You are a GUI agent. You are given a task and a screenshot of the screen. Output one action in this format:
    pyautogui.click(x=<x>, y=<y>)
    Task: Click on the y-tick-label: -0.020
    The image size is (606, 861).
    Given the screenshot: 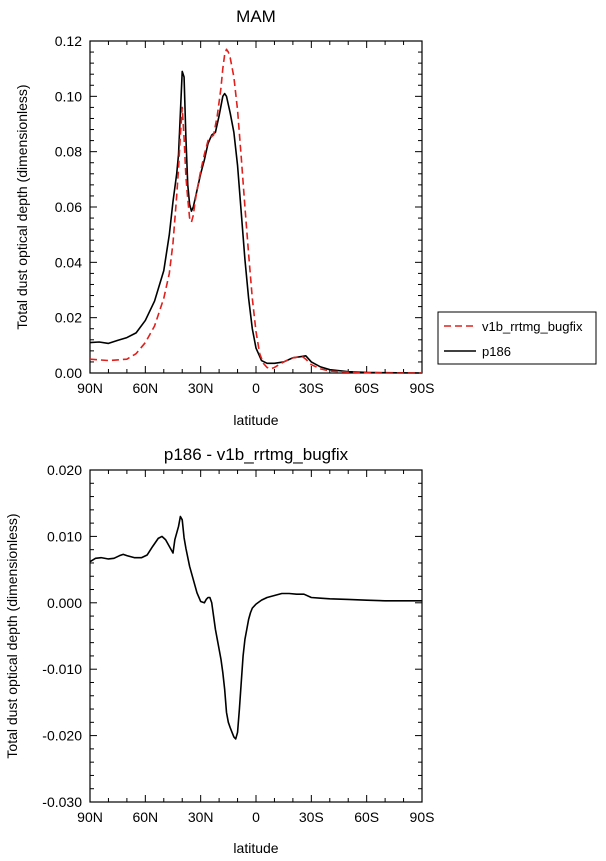 What is the action you would take?
    pyautogui.click(x=62, y=736)
    